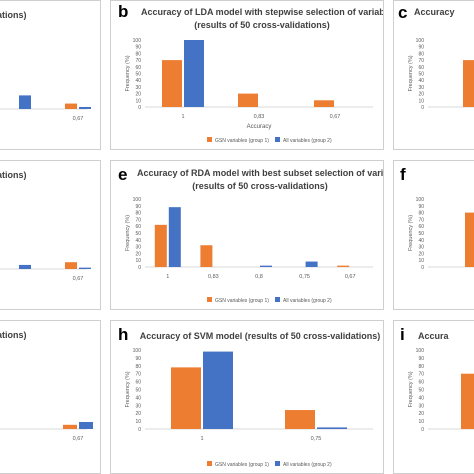 This screenshot has width=474, height=474. What do you see at coordinates (421, 68) in the screenshot?
I see `panel-c-ytick-label: 60` at bounding box center [421, 68].